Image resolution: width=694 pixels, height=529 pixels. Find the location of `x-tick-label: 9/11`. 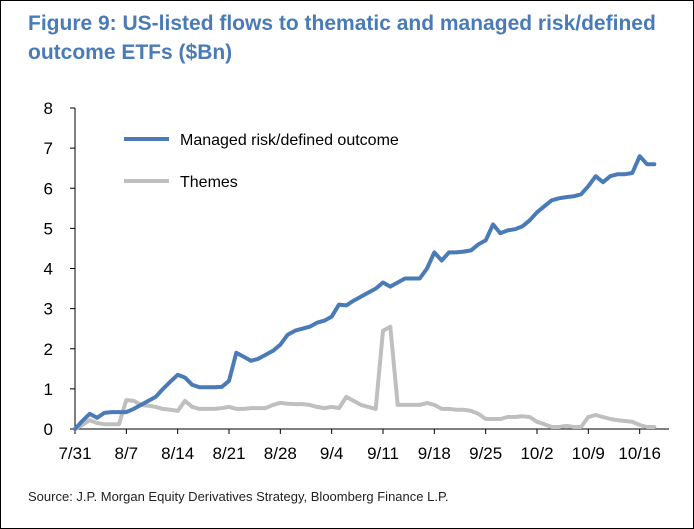

x-tick-label: 9/11 is located at coordinates (383, 453).